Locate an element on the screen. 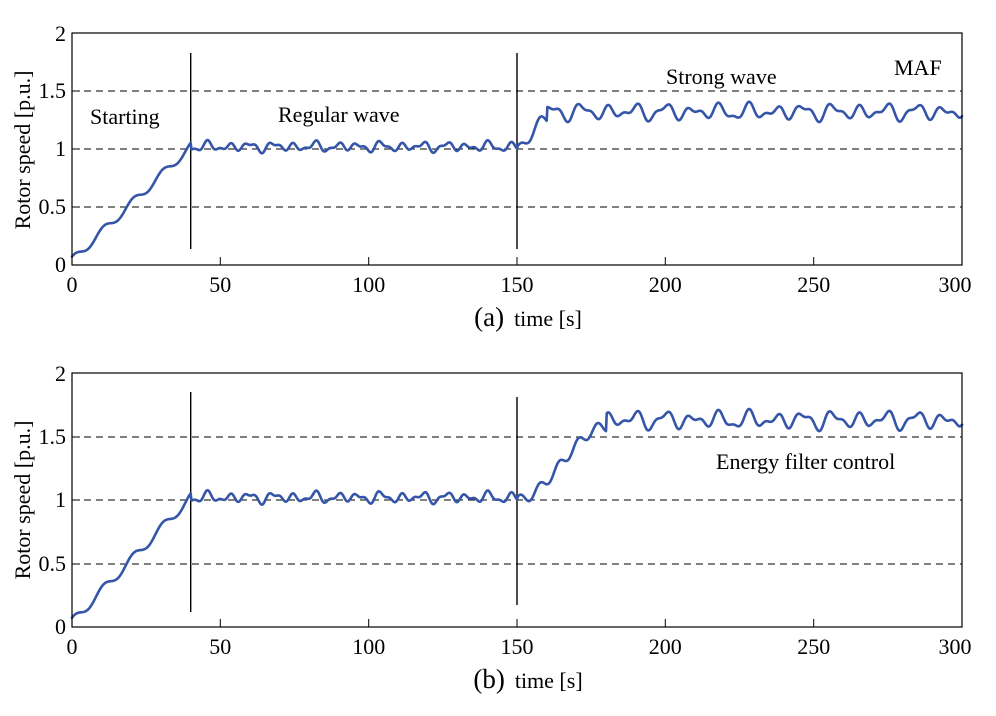 This screenshot has width=996, height=716. panel-b-x-ticks: 0 50 100 150 200 250 300 is located at coordinates (519, 639).